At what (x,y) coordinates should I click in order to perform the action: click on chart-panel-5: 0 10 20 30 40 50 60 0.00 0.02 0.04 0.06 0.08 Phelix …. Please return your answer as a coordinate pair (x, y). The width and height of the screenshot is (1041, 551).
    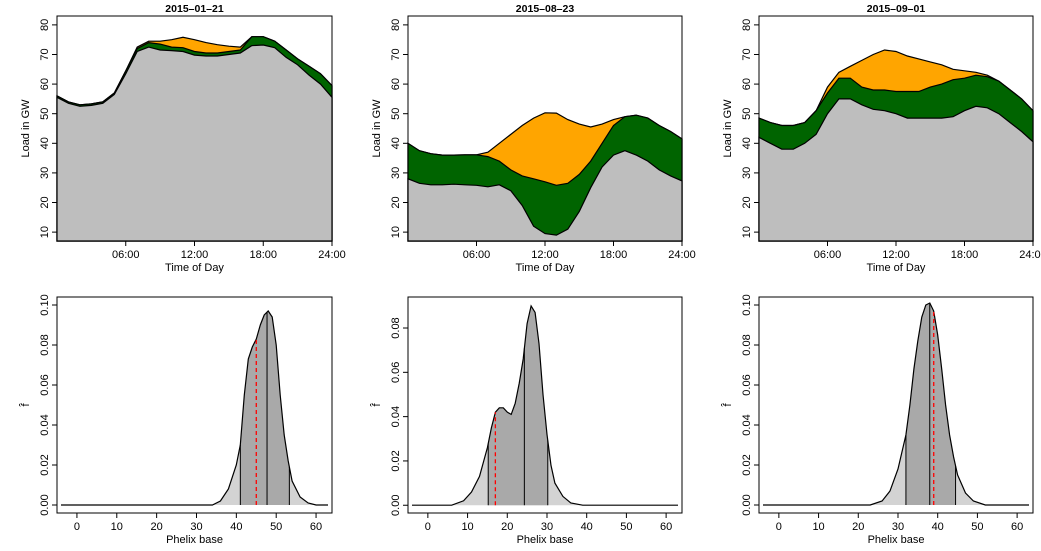
    Looking at the image, I should click on (526, 421).